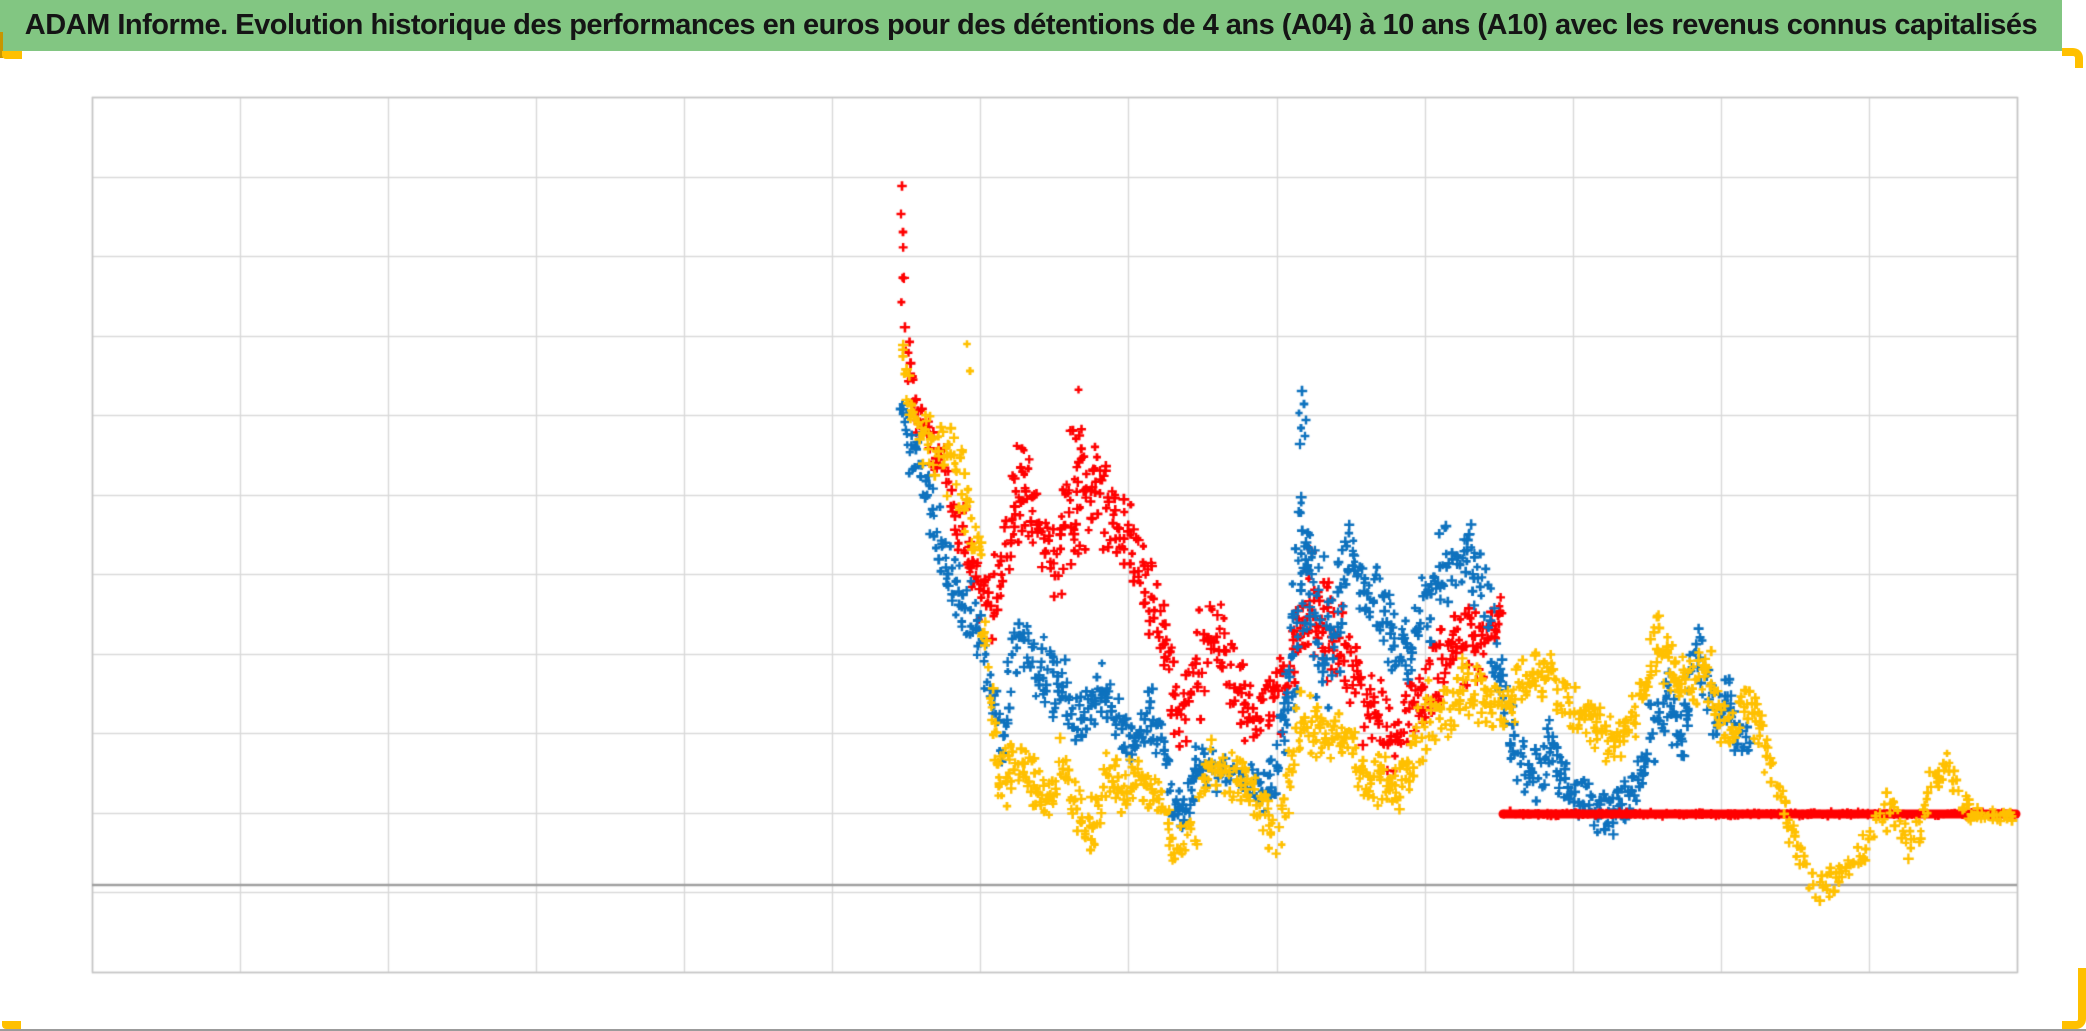  I want to click on bottom-rule, so click(1043, 1030).